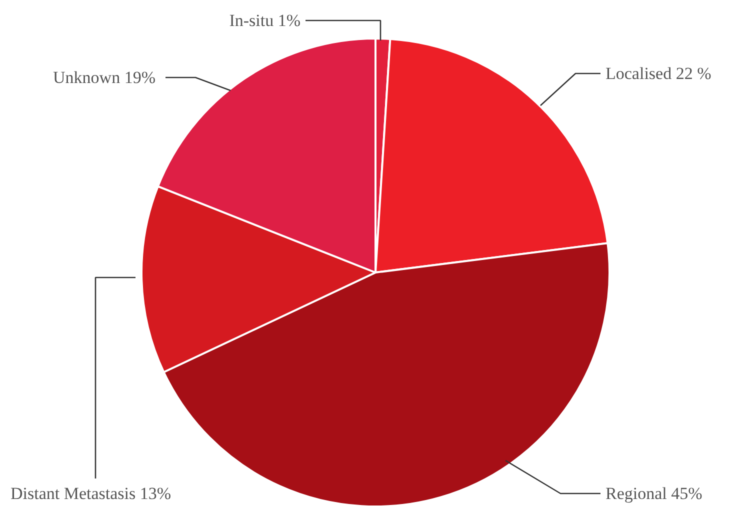 The width and height of the screenshot is (749, 511). I want to click on slice-label: Distant Metastasis 13%, so click(91, 493).